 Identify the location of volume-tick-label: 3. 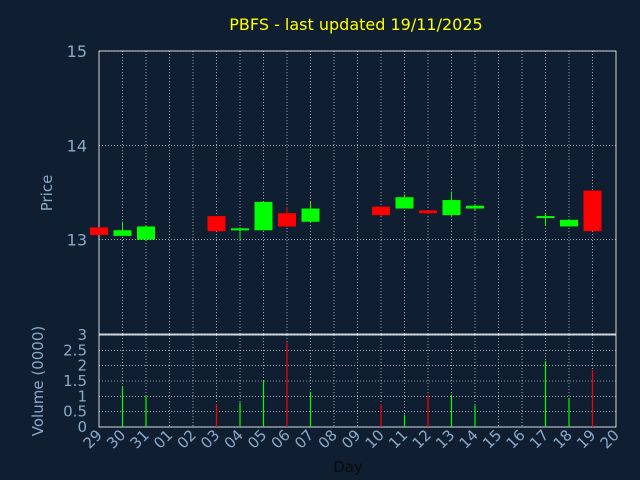
(82, 335).